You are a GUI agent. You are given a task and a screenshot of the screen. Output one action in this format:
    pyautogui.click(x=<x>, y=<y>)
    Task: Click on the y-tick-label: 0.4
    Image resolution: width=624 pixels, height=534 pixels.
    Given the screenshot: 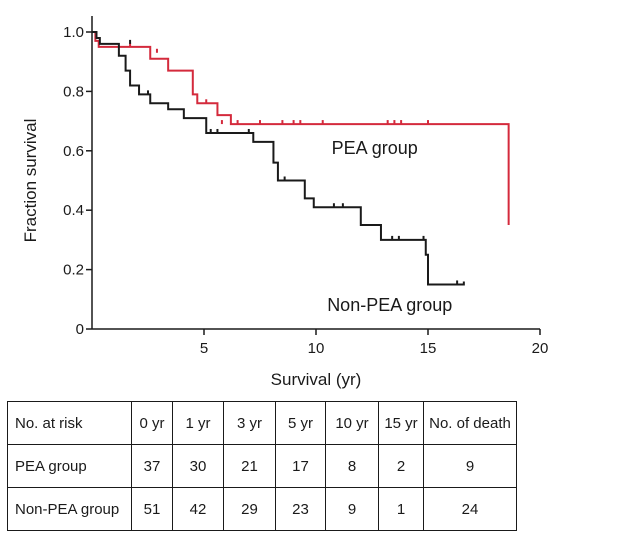 What is the action you would take?
    pyautogui.click(x=73, y=210)
    